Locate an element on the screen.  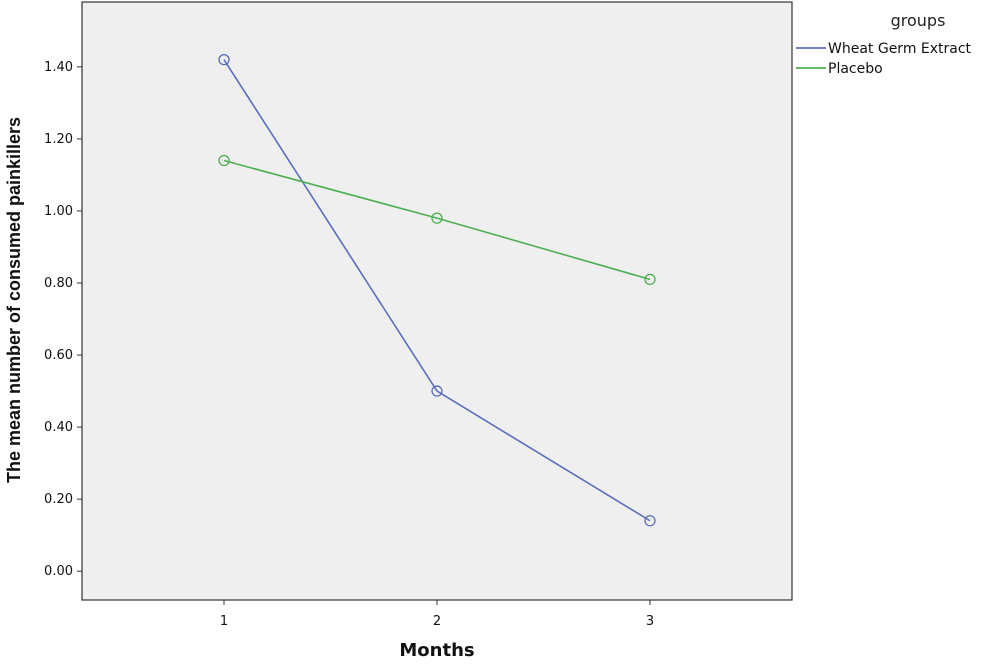
legend: groups Wheat Germ Extract Placebo is located at coordinates (884, 44).